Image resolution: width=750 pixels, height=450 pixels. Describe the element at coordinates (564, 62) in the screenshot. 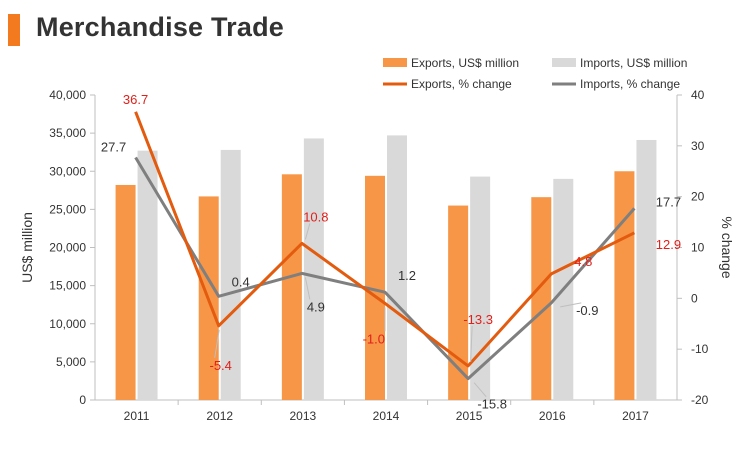

I see `legend-imports-bar-swatch` at that location.